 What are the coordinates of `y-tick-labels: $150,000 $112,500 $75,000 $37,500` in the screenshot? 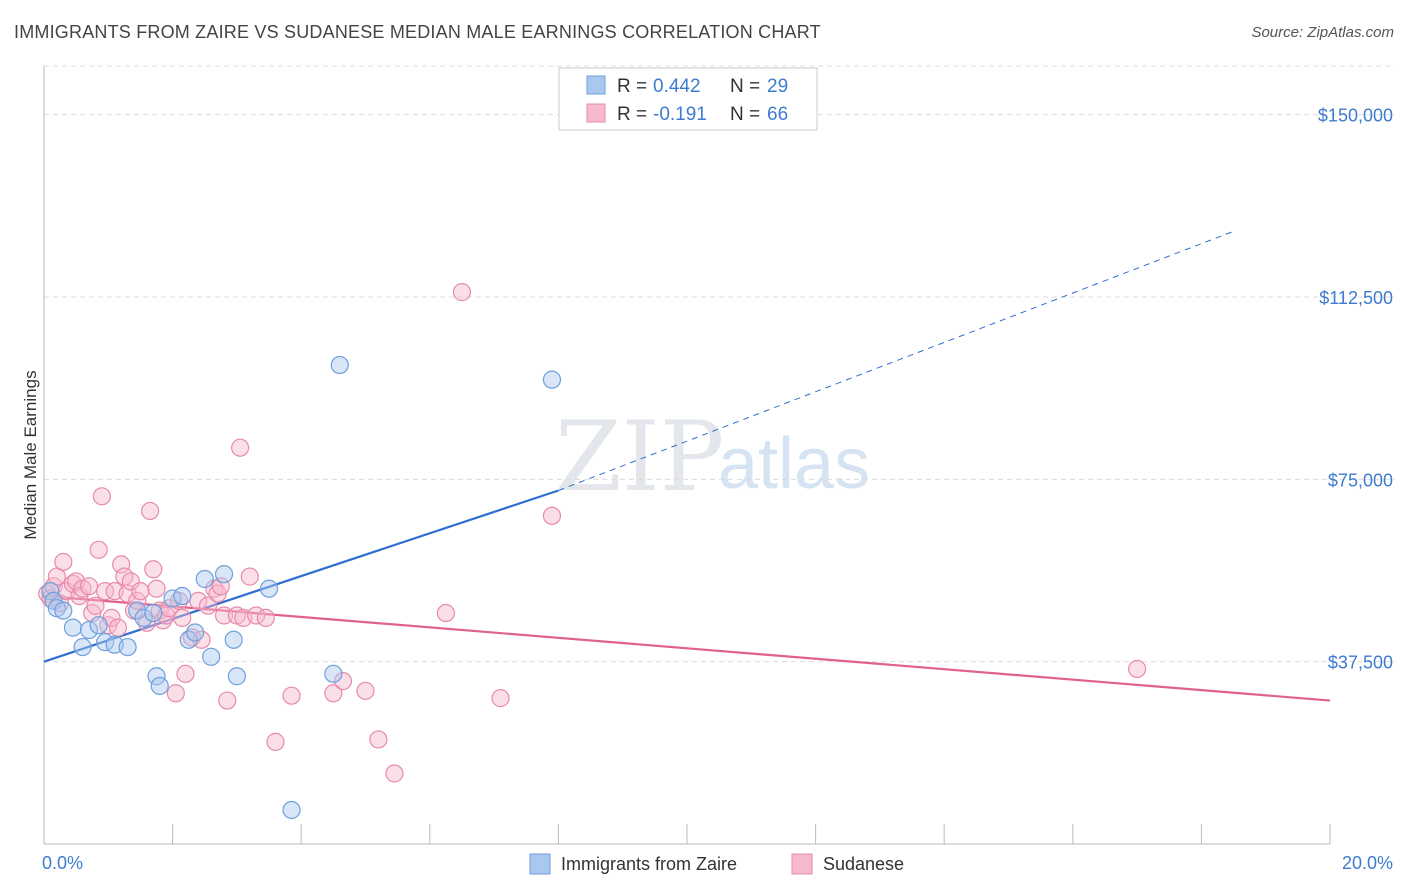 It's located at (1355, 389).